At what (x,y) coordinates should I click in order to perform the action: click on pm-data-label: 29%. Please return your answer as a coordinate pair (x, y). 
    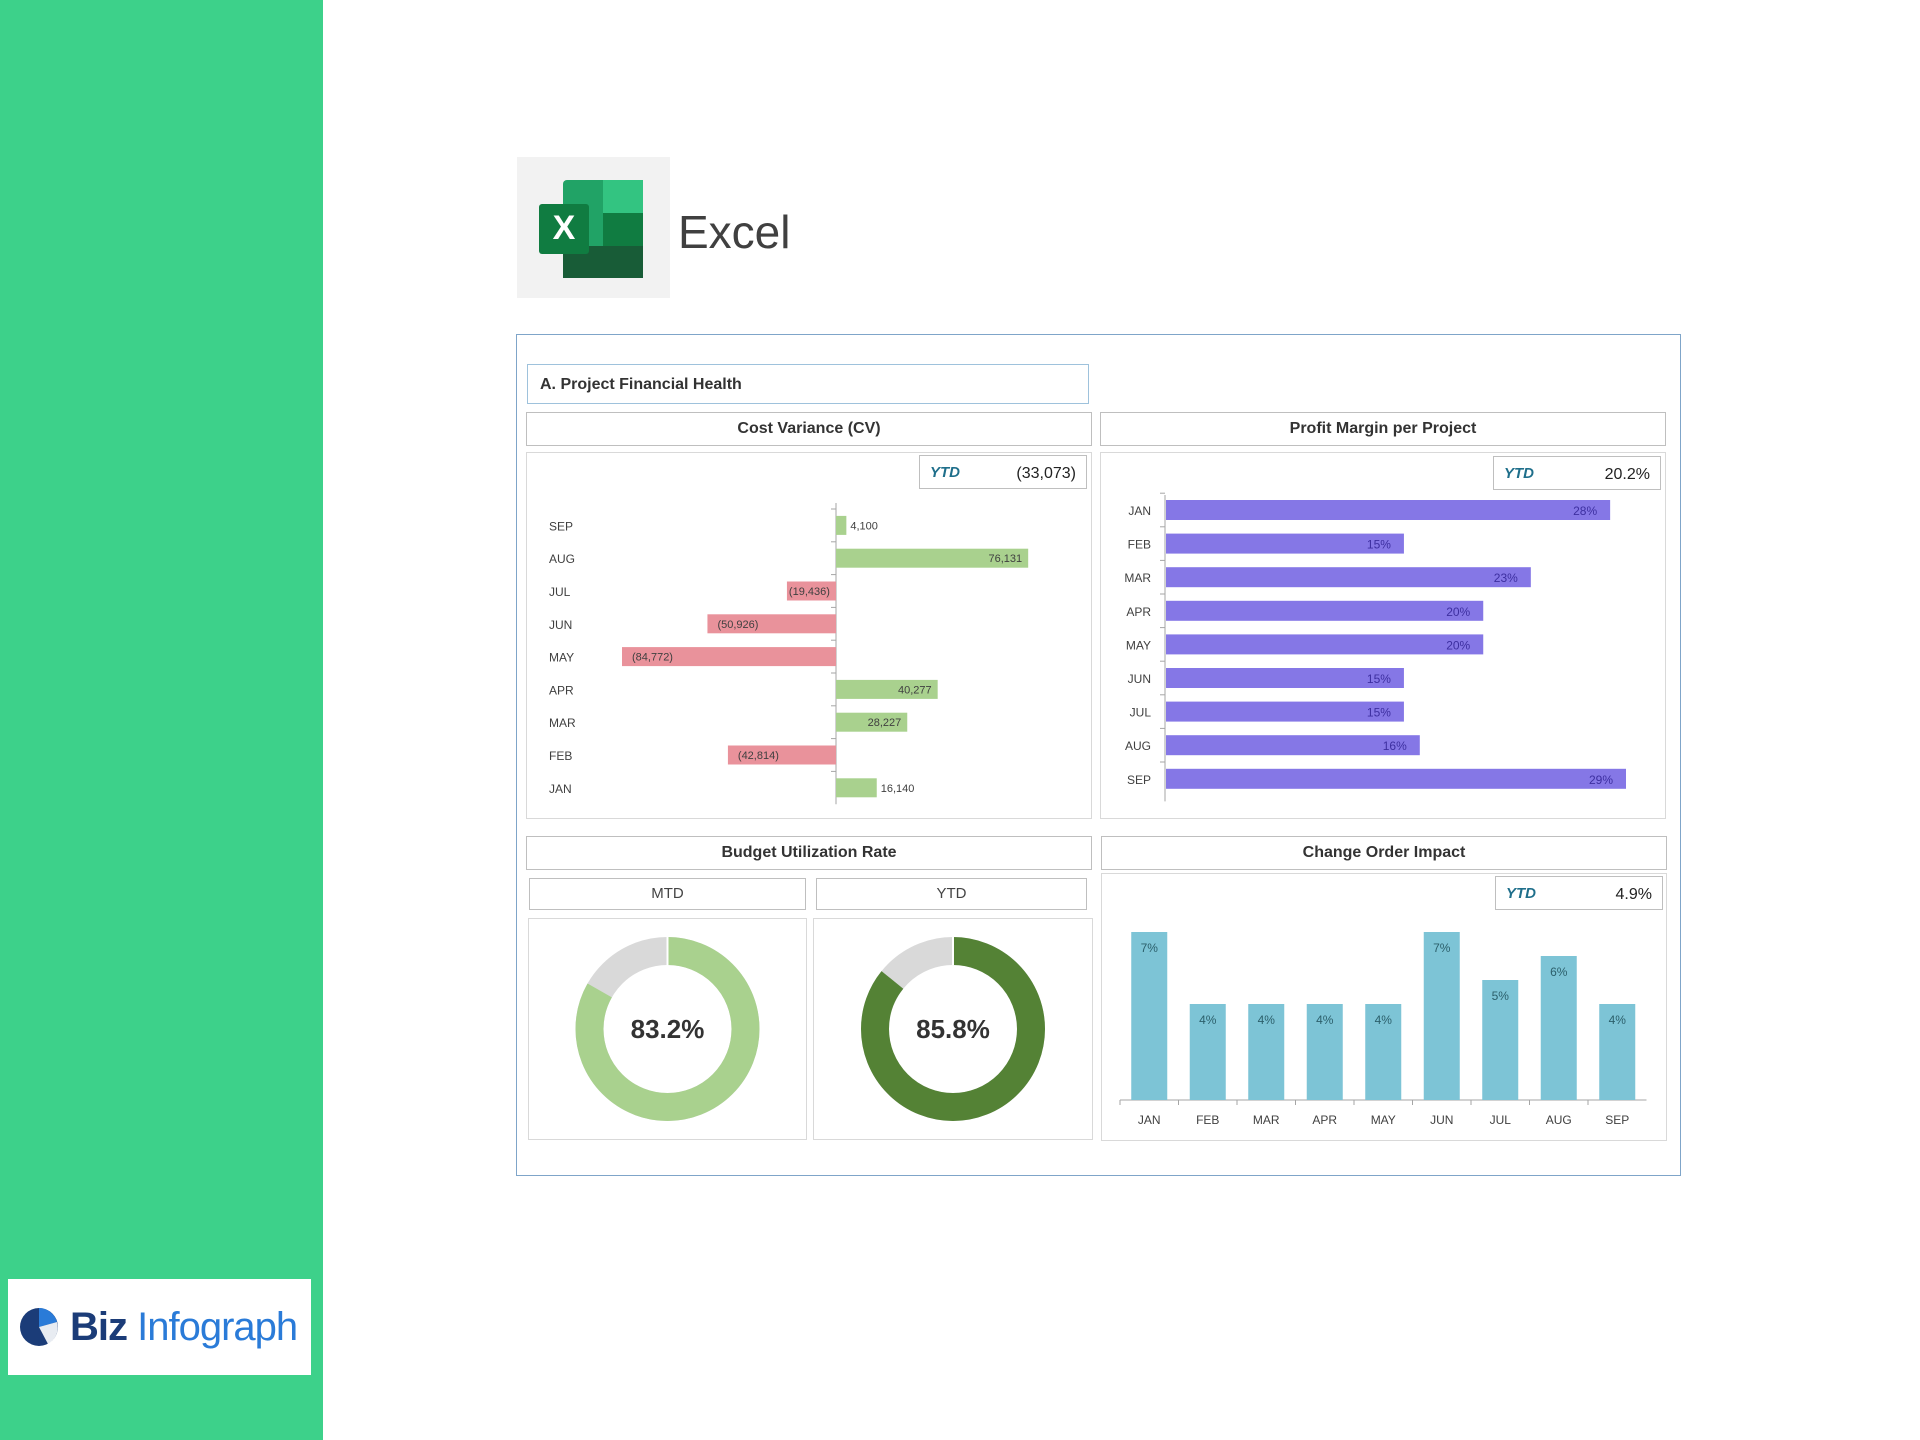
    Looking at the image, I should click on (1601, 780).